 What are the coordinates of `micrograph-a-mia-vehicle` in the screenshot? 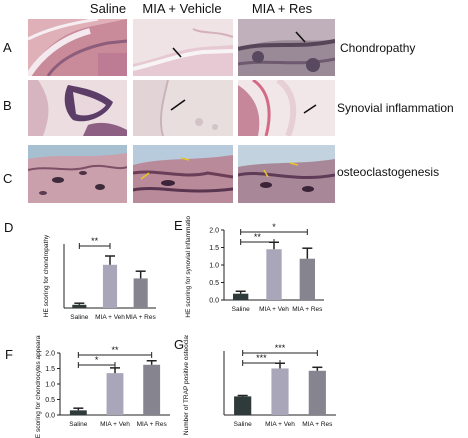 It's located at (183, 47).